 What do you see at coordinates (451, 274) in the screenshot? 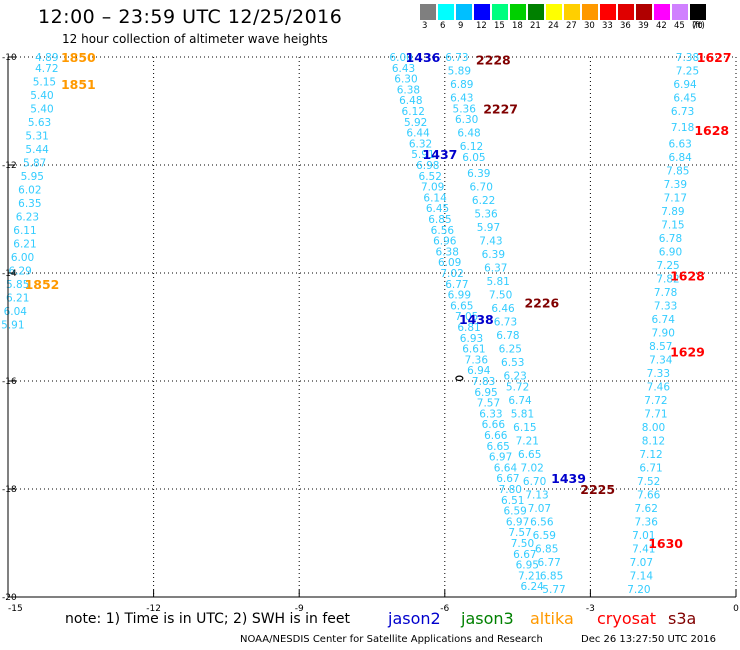
I see `wave-height-value: 7.02` at bounding box center [451, 274].